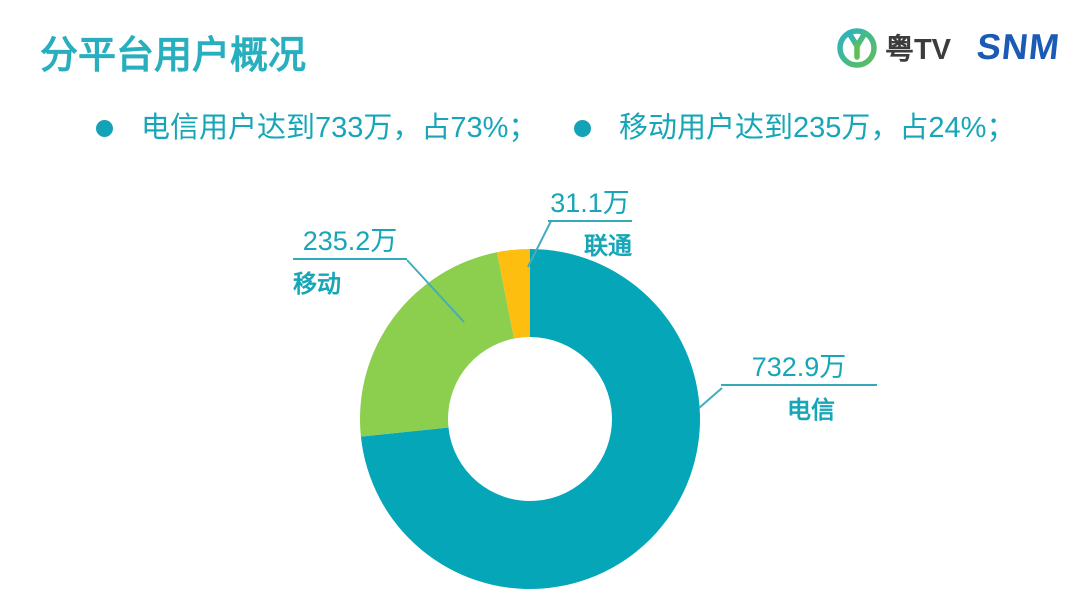  Describe the element at coordinates (173, 56) in the screenshot. I see `page-title: 分平台用户概况` at that location.